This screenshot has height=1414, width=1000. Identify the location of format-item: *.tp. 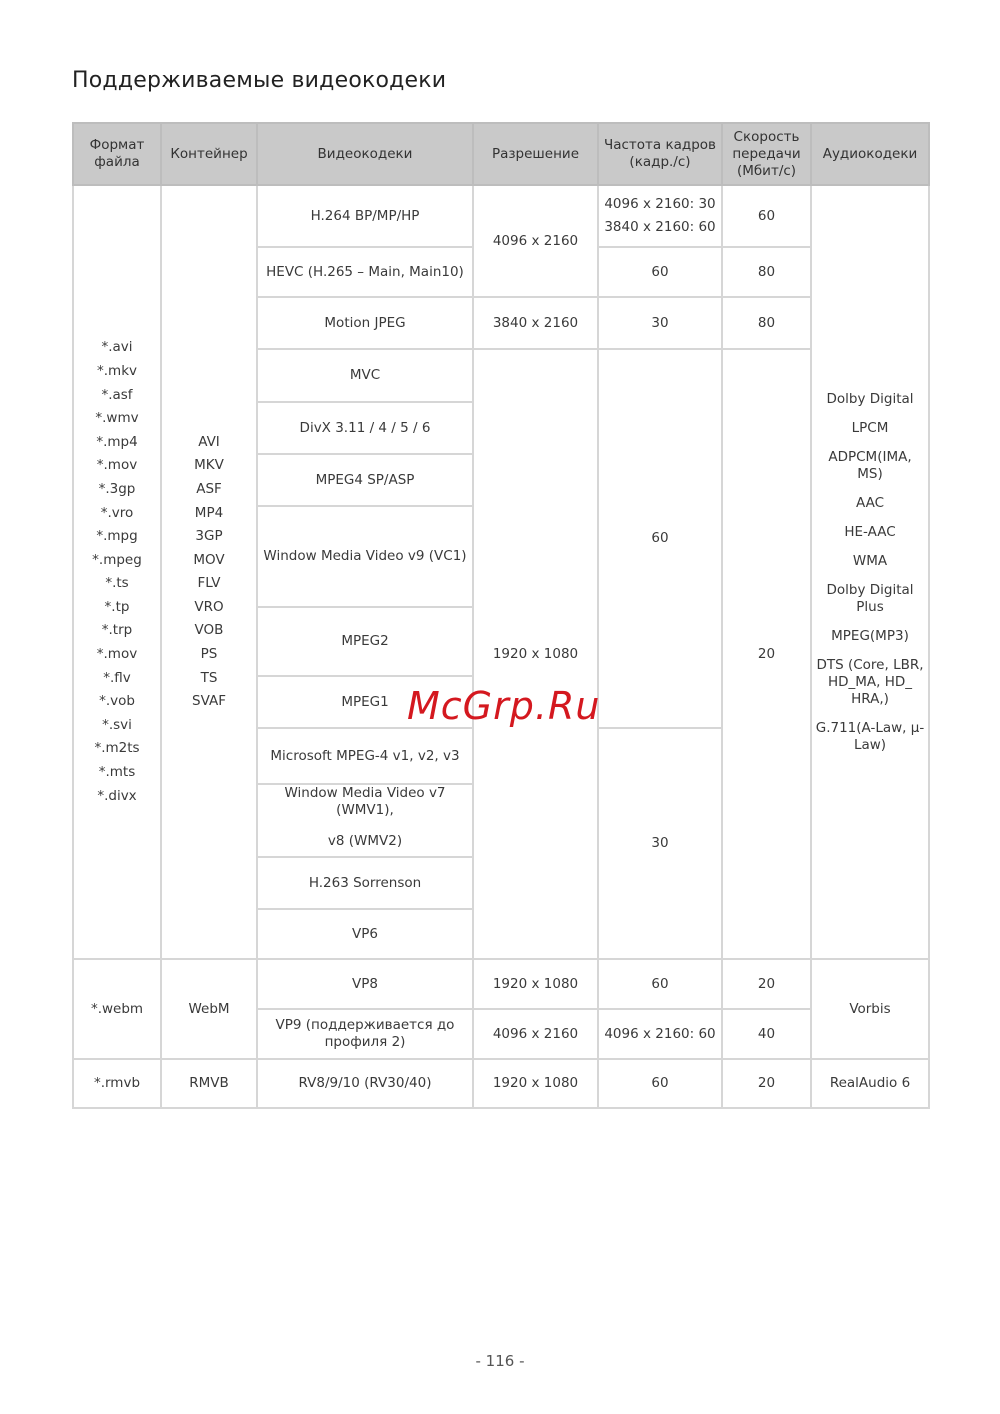
(117, 606).